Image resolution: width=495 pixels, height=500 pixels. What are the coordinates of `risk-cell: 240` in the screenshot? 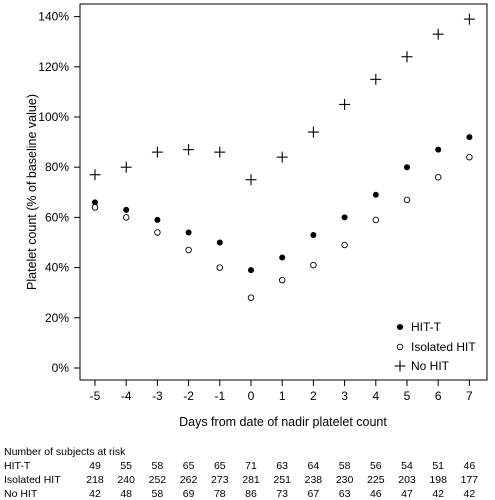 It's located at (126, 480).